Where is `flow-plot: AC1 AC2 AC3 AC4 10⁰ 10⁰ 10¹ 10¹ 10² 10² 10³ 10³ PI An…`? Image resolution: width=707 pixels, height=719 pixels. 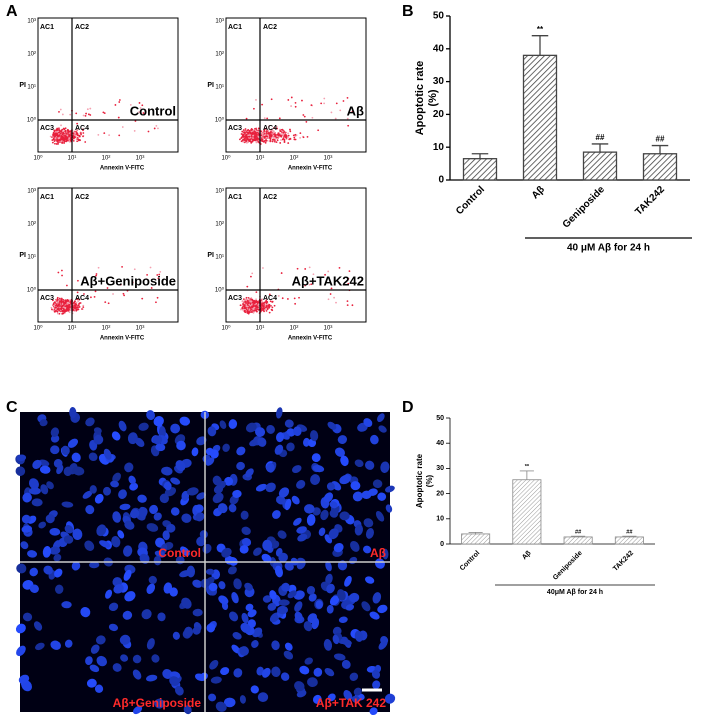 flow-plot: AC1 AC2 AC3 AC4 10⁰ 10⁰ 10¹ 10¹ 10² 10² 10³ 10³ PI An… is located at coordinates (287, 264).